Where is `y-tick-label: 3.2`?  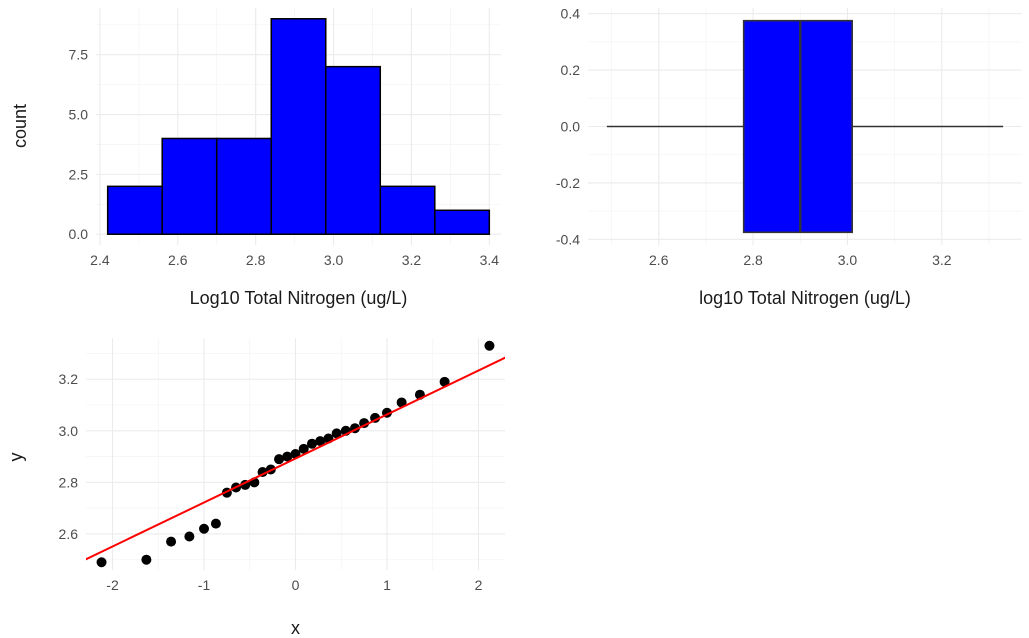
y-tick-label: 3.2 is located at coordinates (69, 379).